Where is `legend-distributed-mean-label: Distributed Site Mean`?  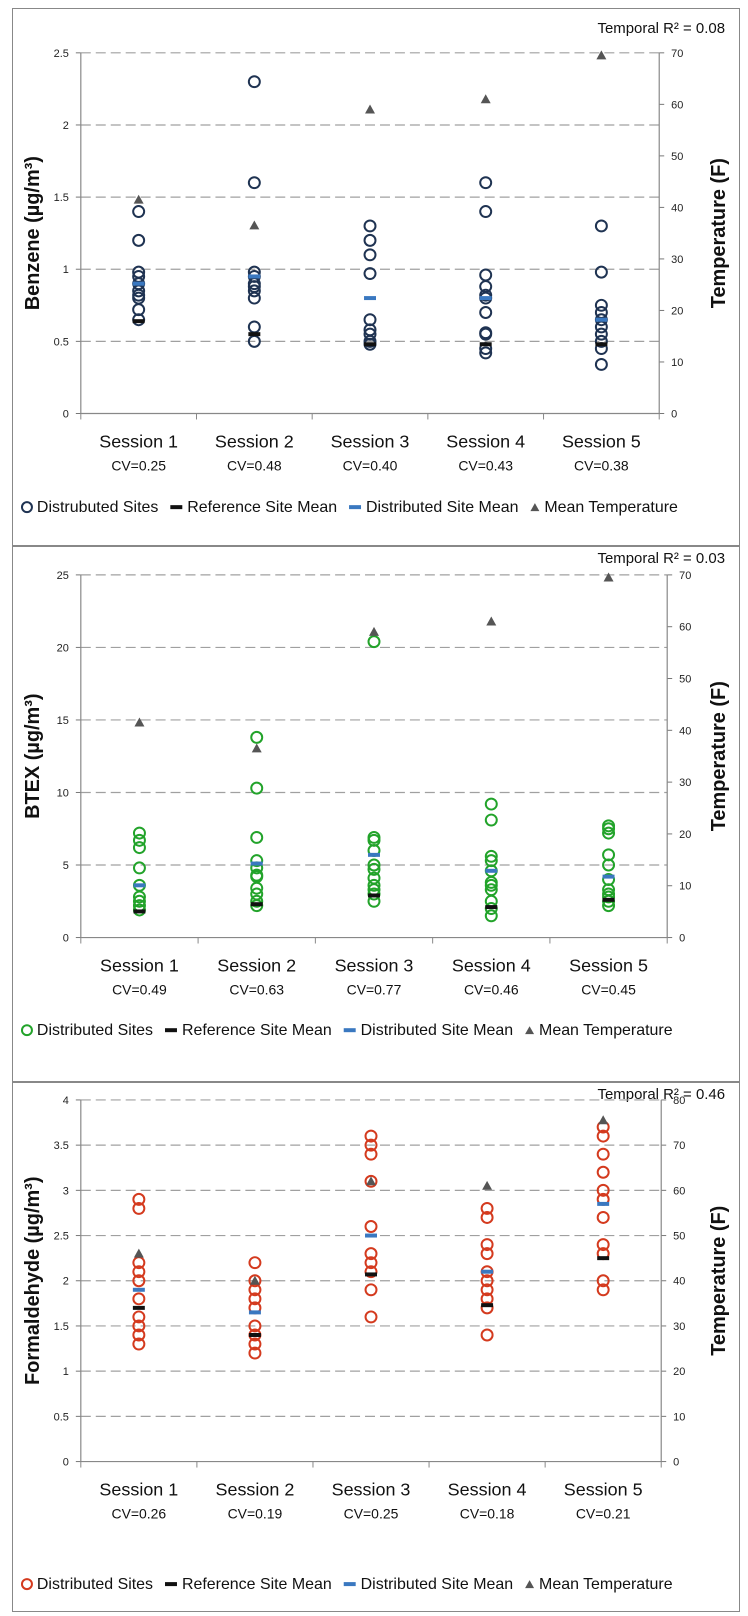 legend-distributed-mean-label: Distributed Site Mean is located at coordinates (442, 507).